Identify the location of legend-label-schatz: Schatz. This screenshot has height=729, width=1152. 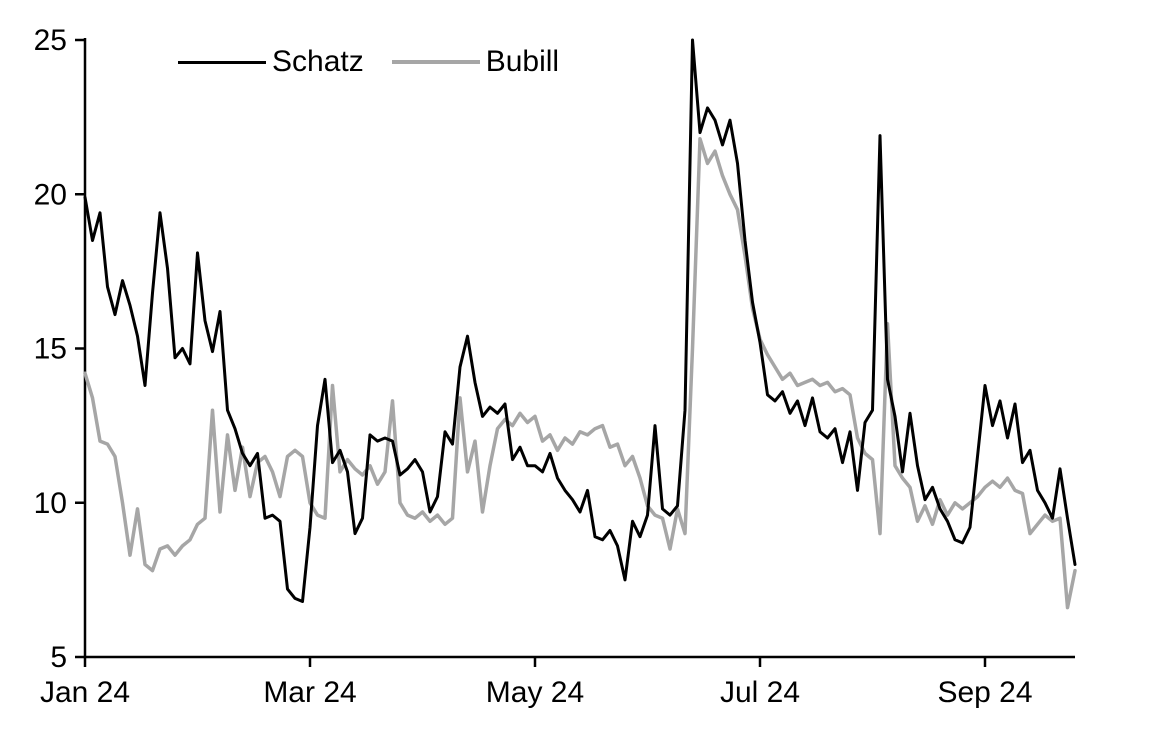
(318, 61).